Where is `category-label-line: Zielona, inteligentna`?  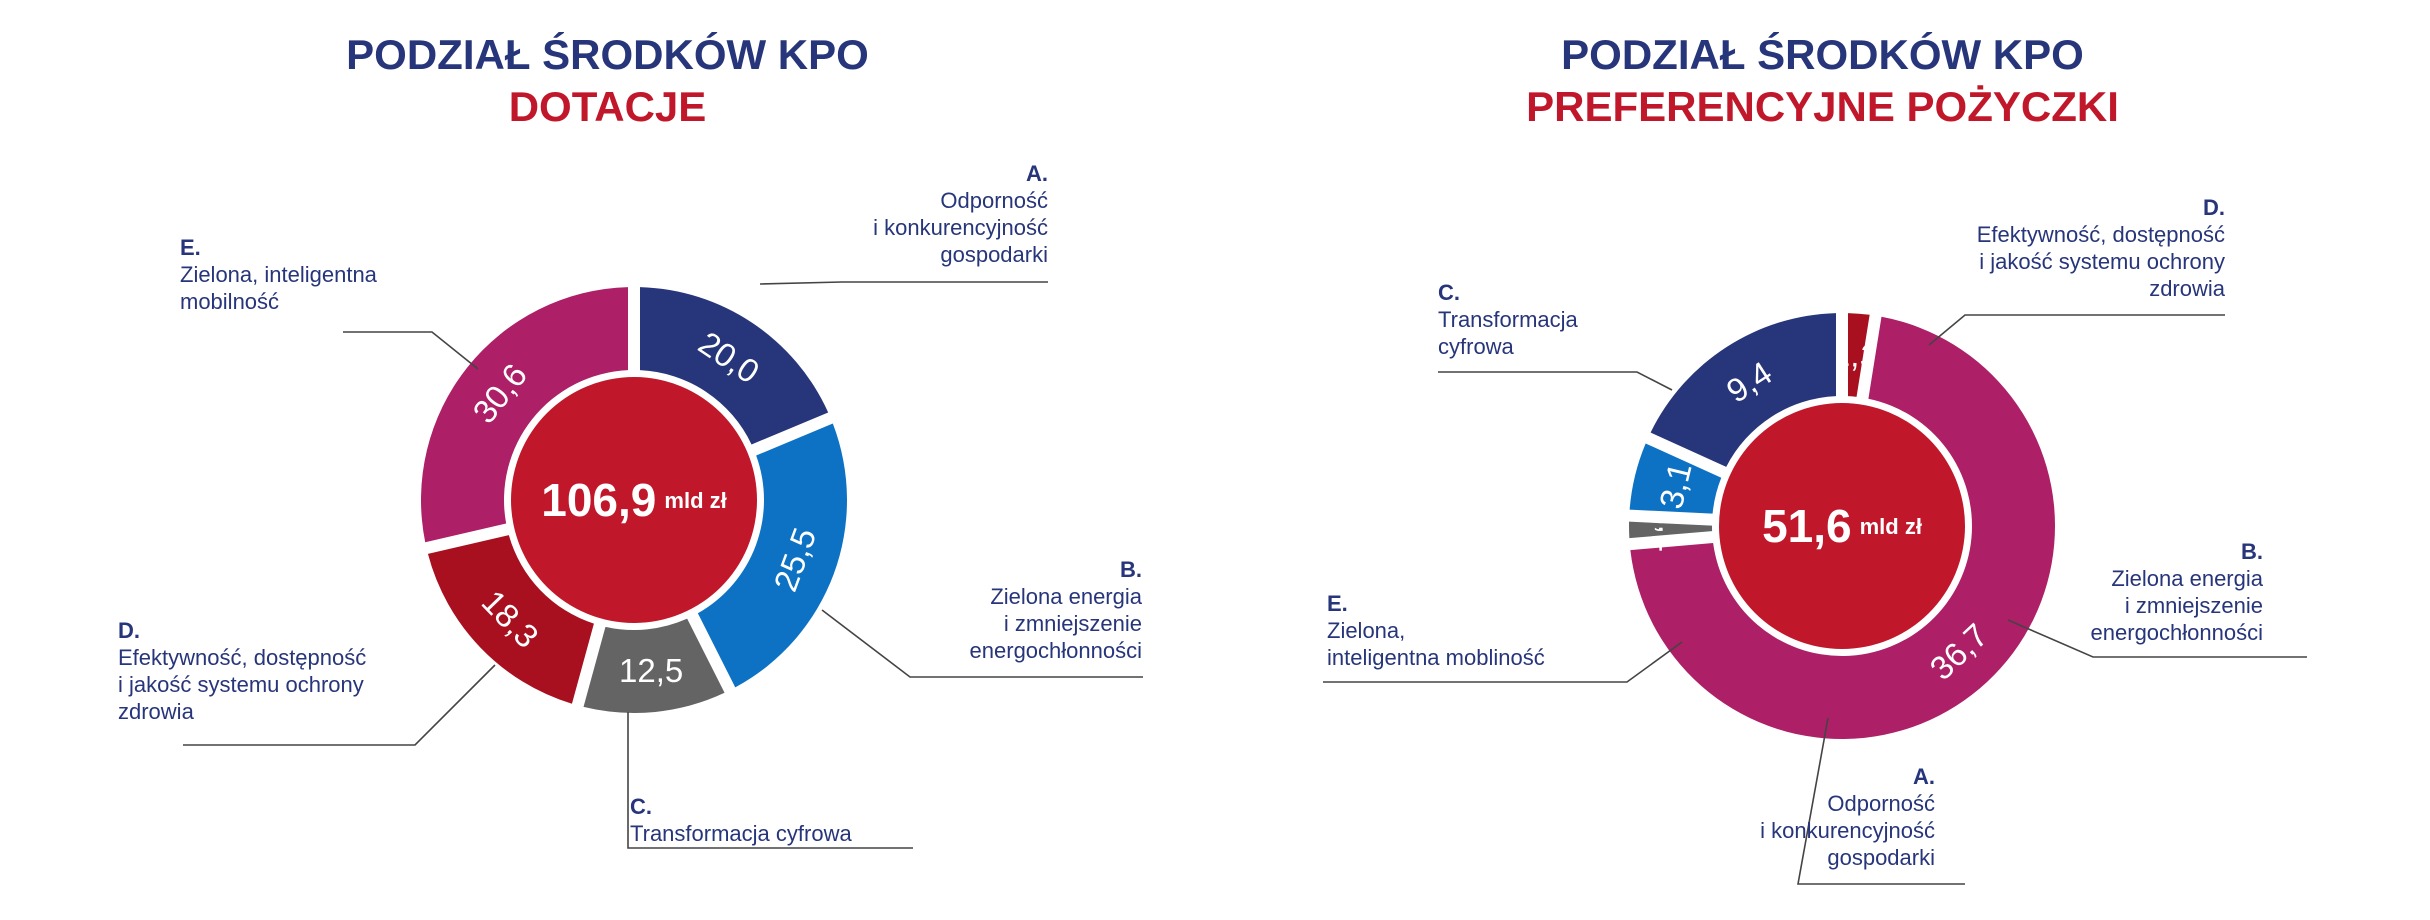
category-label-line: Zielona, inteligentna is located at coordinates (278, 274).